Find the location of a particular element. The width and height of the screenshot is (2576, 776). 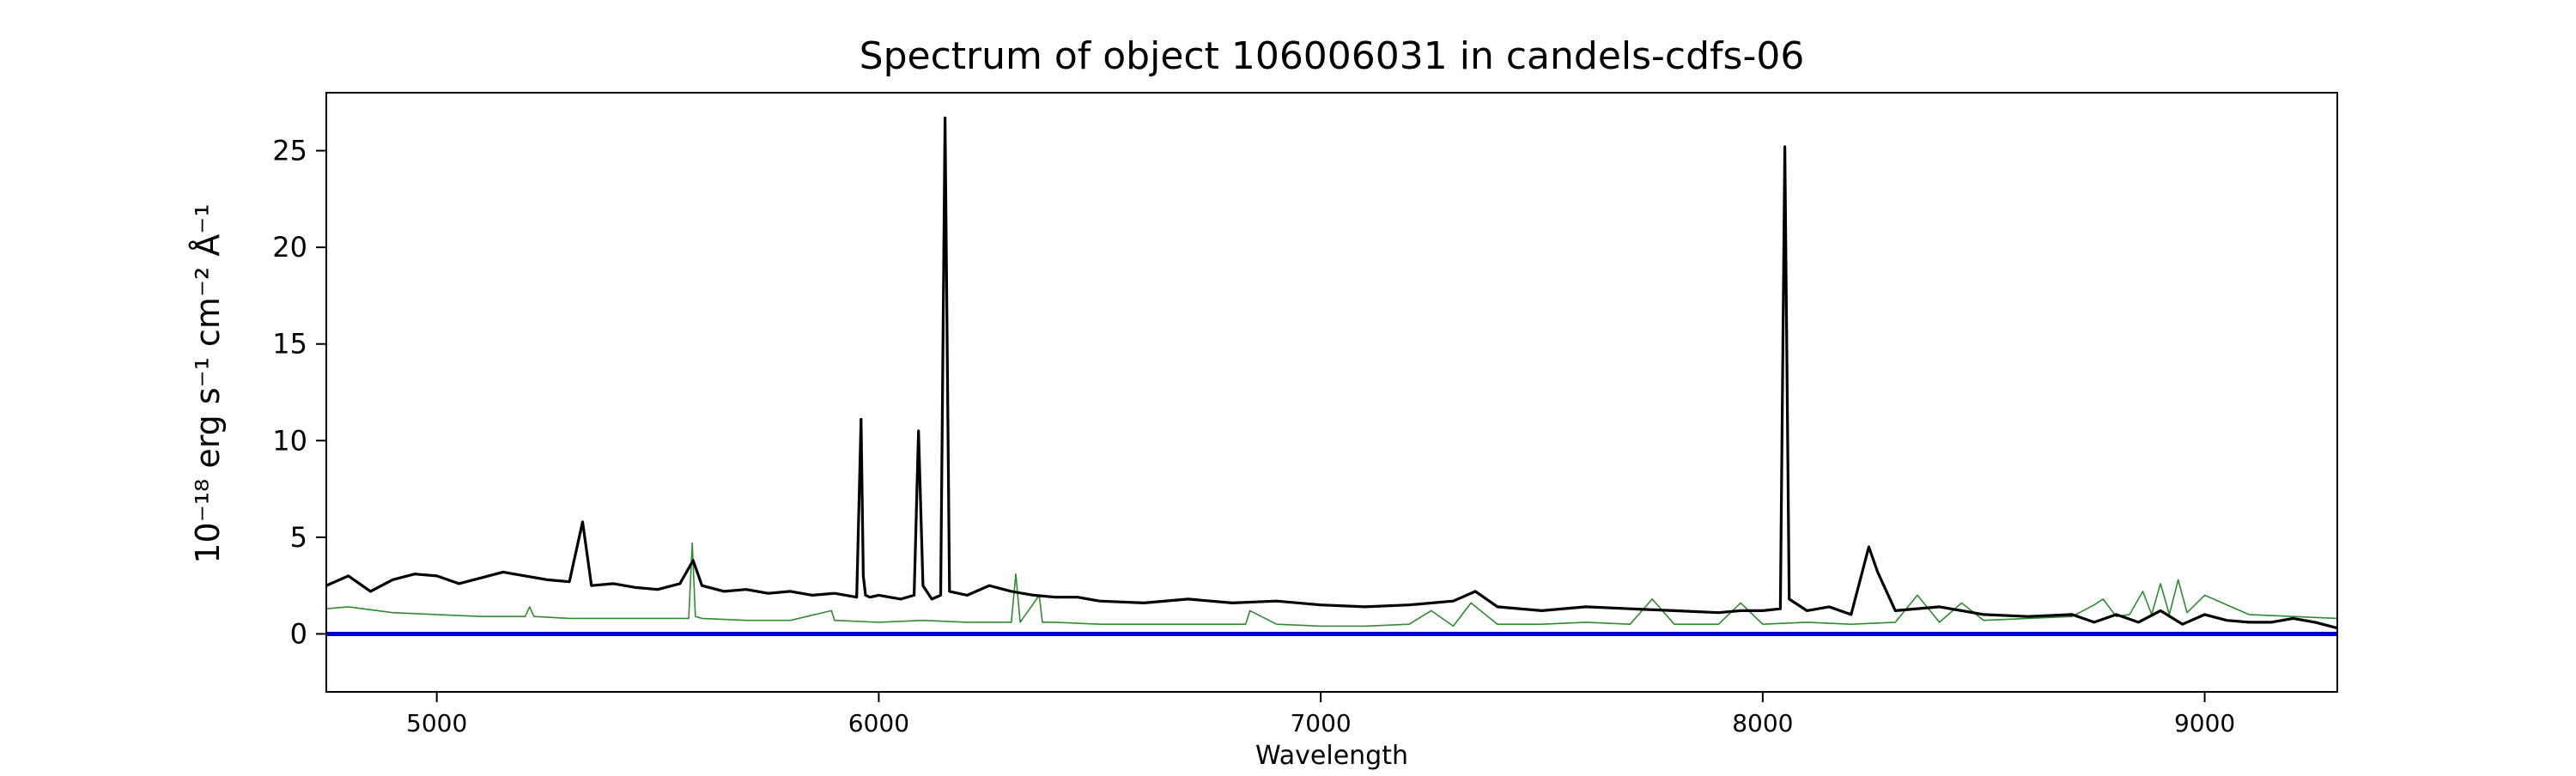

y-axis-label: 10⁻¹⁸ erg s⁻¹ cm⁻² Å⁻¹ is located at coordinates (208, 383).